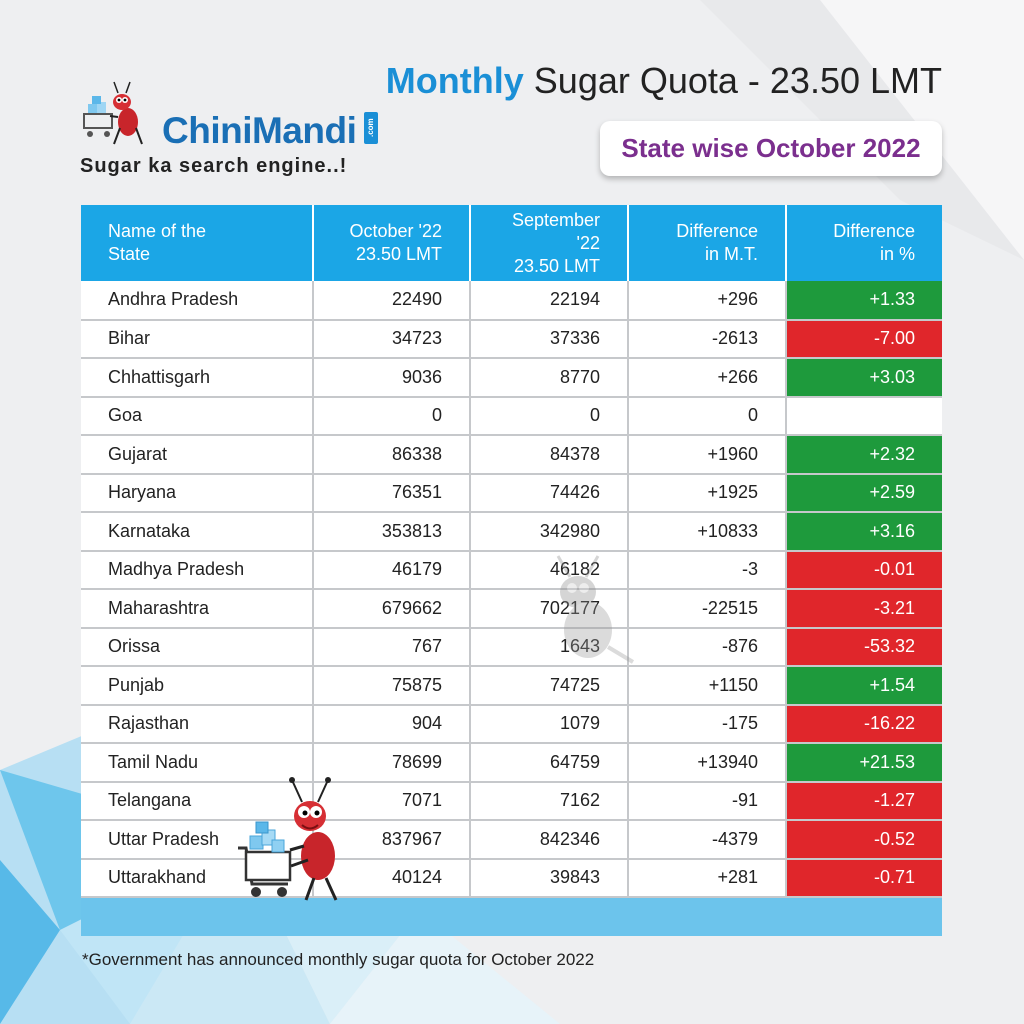 The width and height of the screenshot is (1024, 1024). I want to click on cell-difference-mt: -3, so click(707, 570).